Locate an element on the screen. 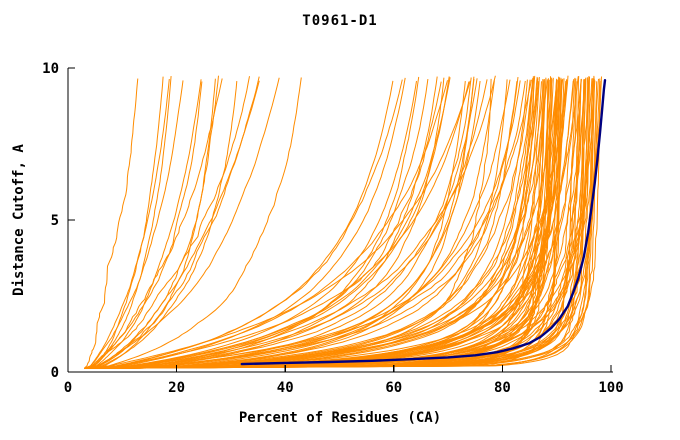 The height and width of the screenshot is (440, 680). x-tick-label: 80 is located at coordinates (502, 388).